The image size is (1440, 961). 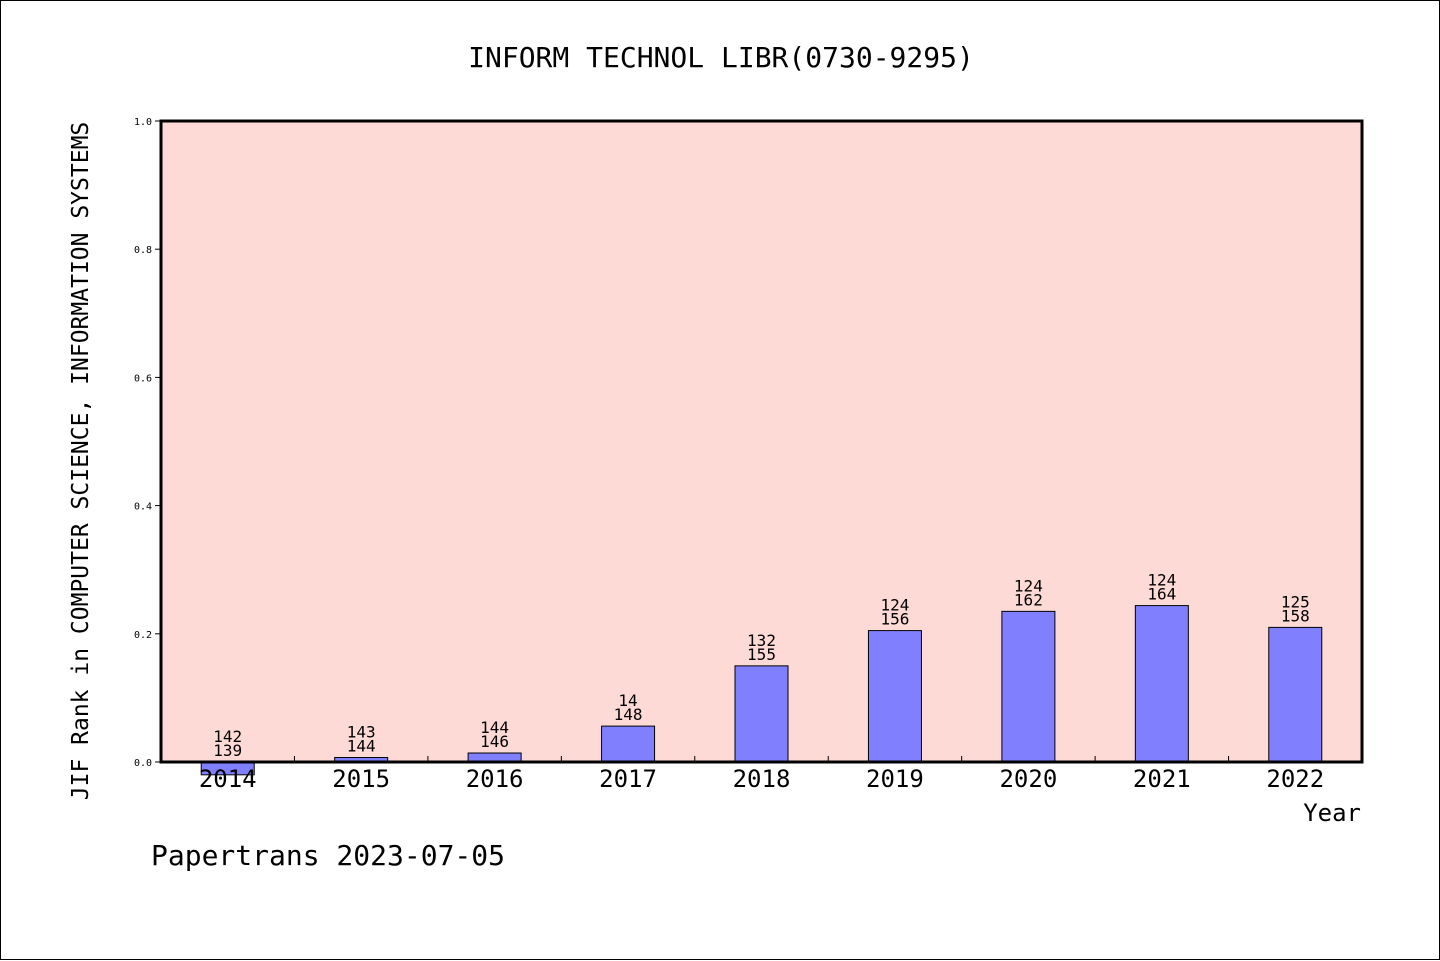 What do you see at coordinates (143, 635) in the screenshot?
I see `y-tick-label: 0.2` at bounding box center [143, 635].